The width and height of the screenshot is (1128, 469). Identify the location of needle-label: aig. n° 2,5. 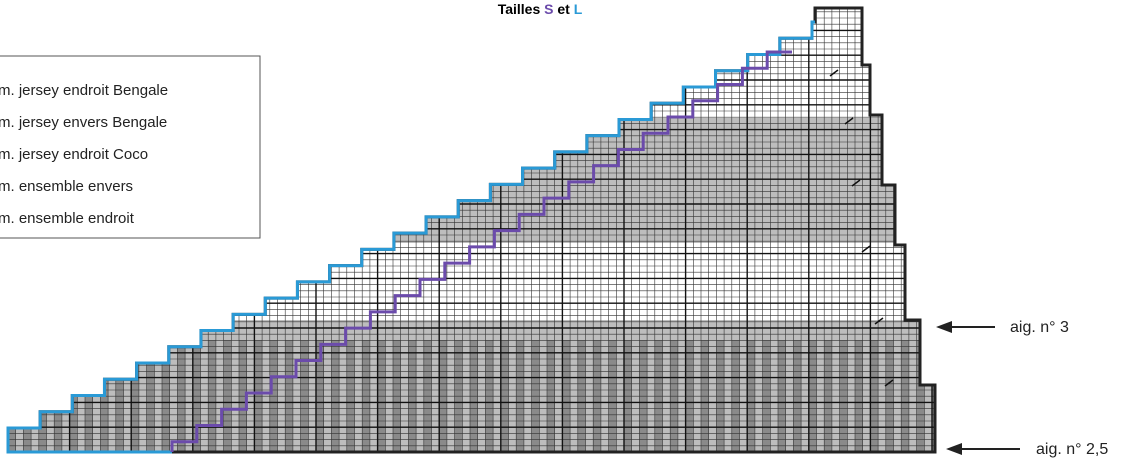
(1072, 449).